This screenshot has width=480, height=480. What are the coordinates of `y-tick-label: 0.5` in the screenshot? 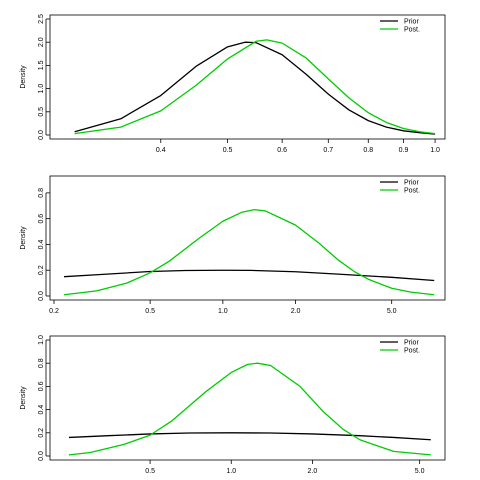 It's located at (41, 112).